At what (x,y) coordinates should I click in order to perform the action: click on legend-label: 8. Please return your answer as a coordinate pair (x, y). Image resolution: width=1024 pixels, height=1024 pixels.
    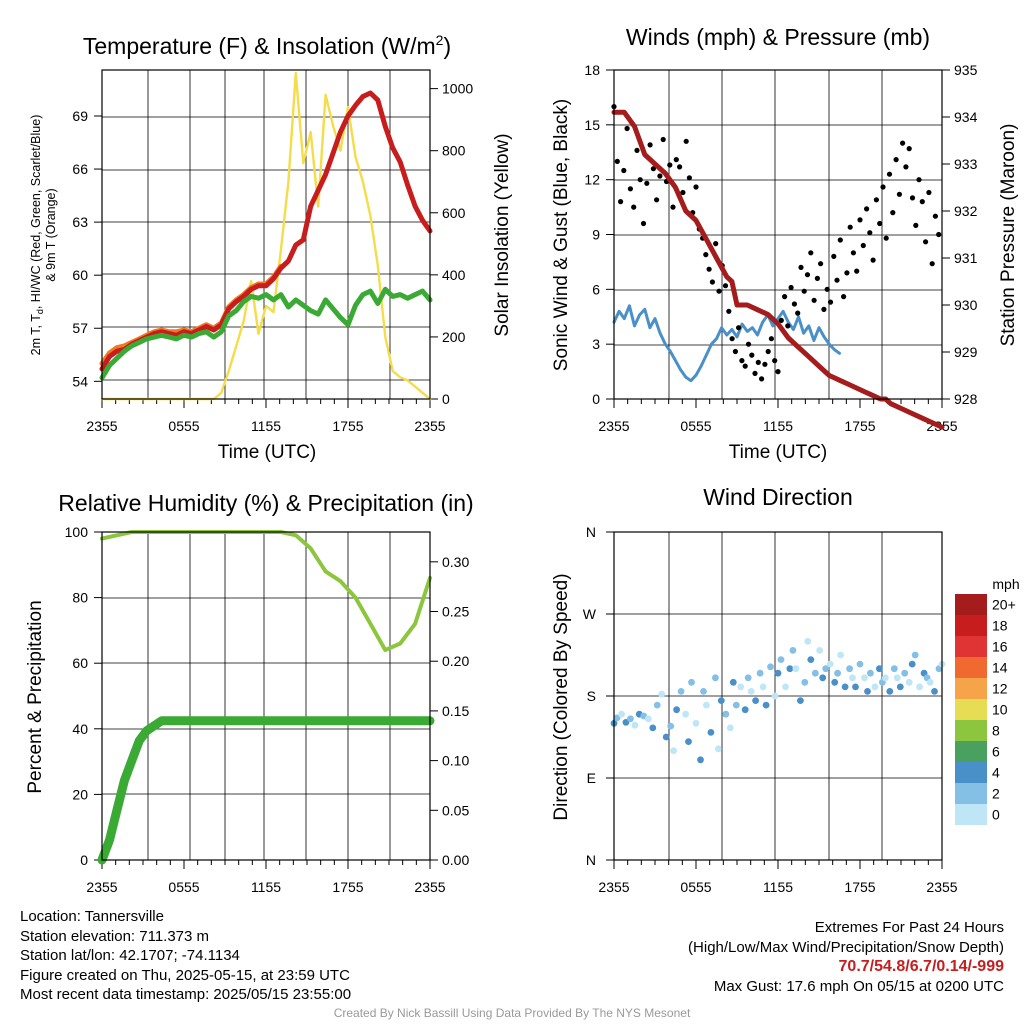
    Looking at the image, I should click on (996, 731).